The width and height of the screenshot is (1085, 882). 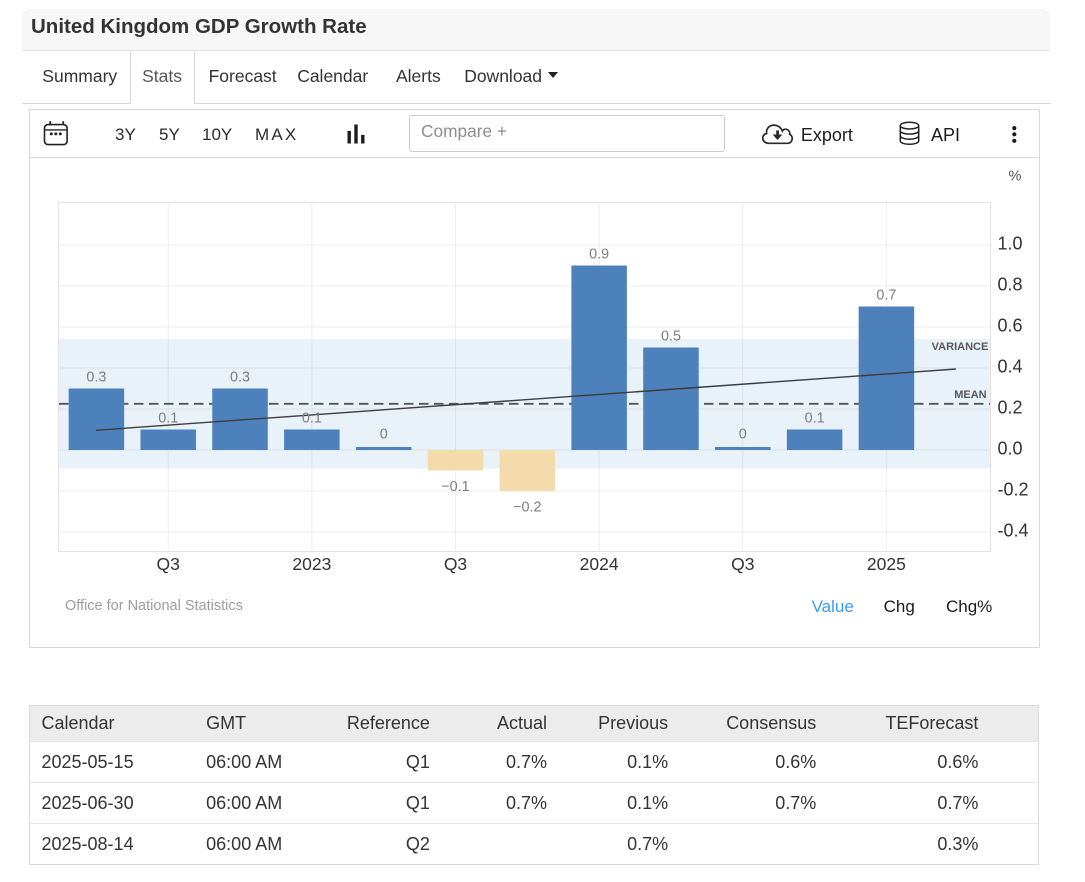 What do you see at coordinates (960, 347) in the screenshot?
I see `svg-text: VARIANCE` at bounding box center [960, 347].